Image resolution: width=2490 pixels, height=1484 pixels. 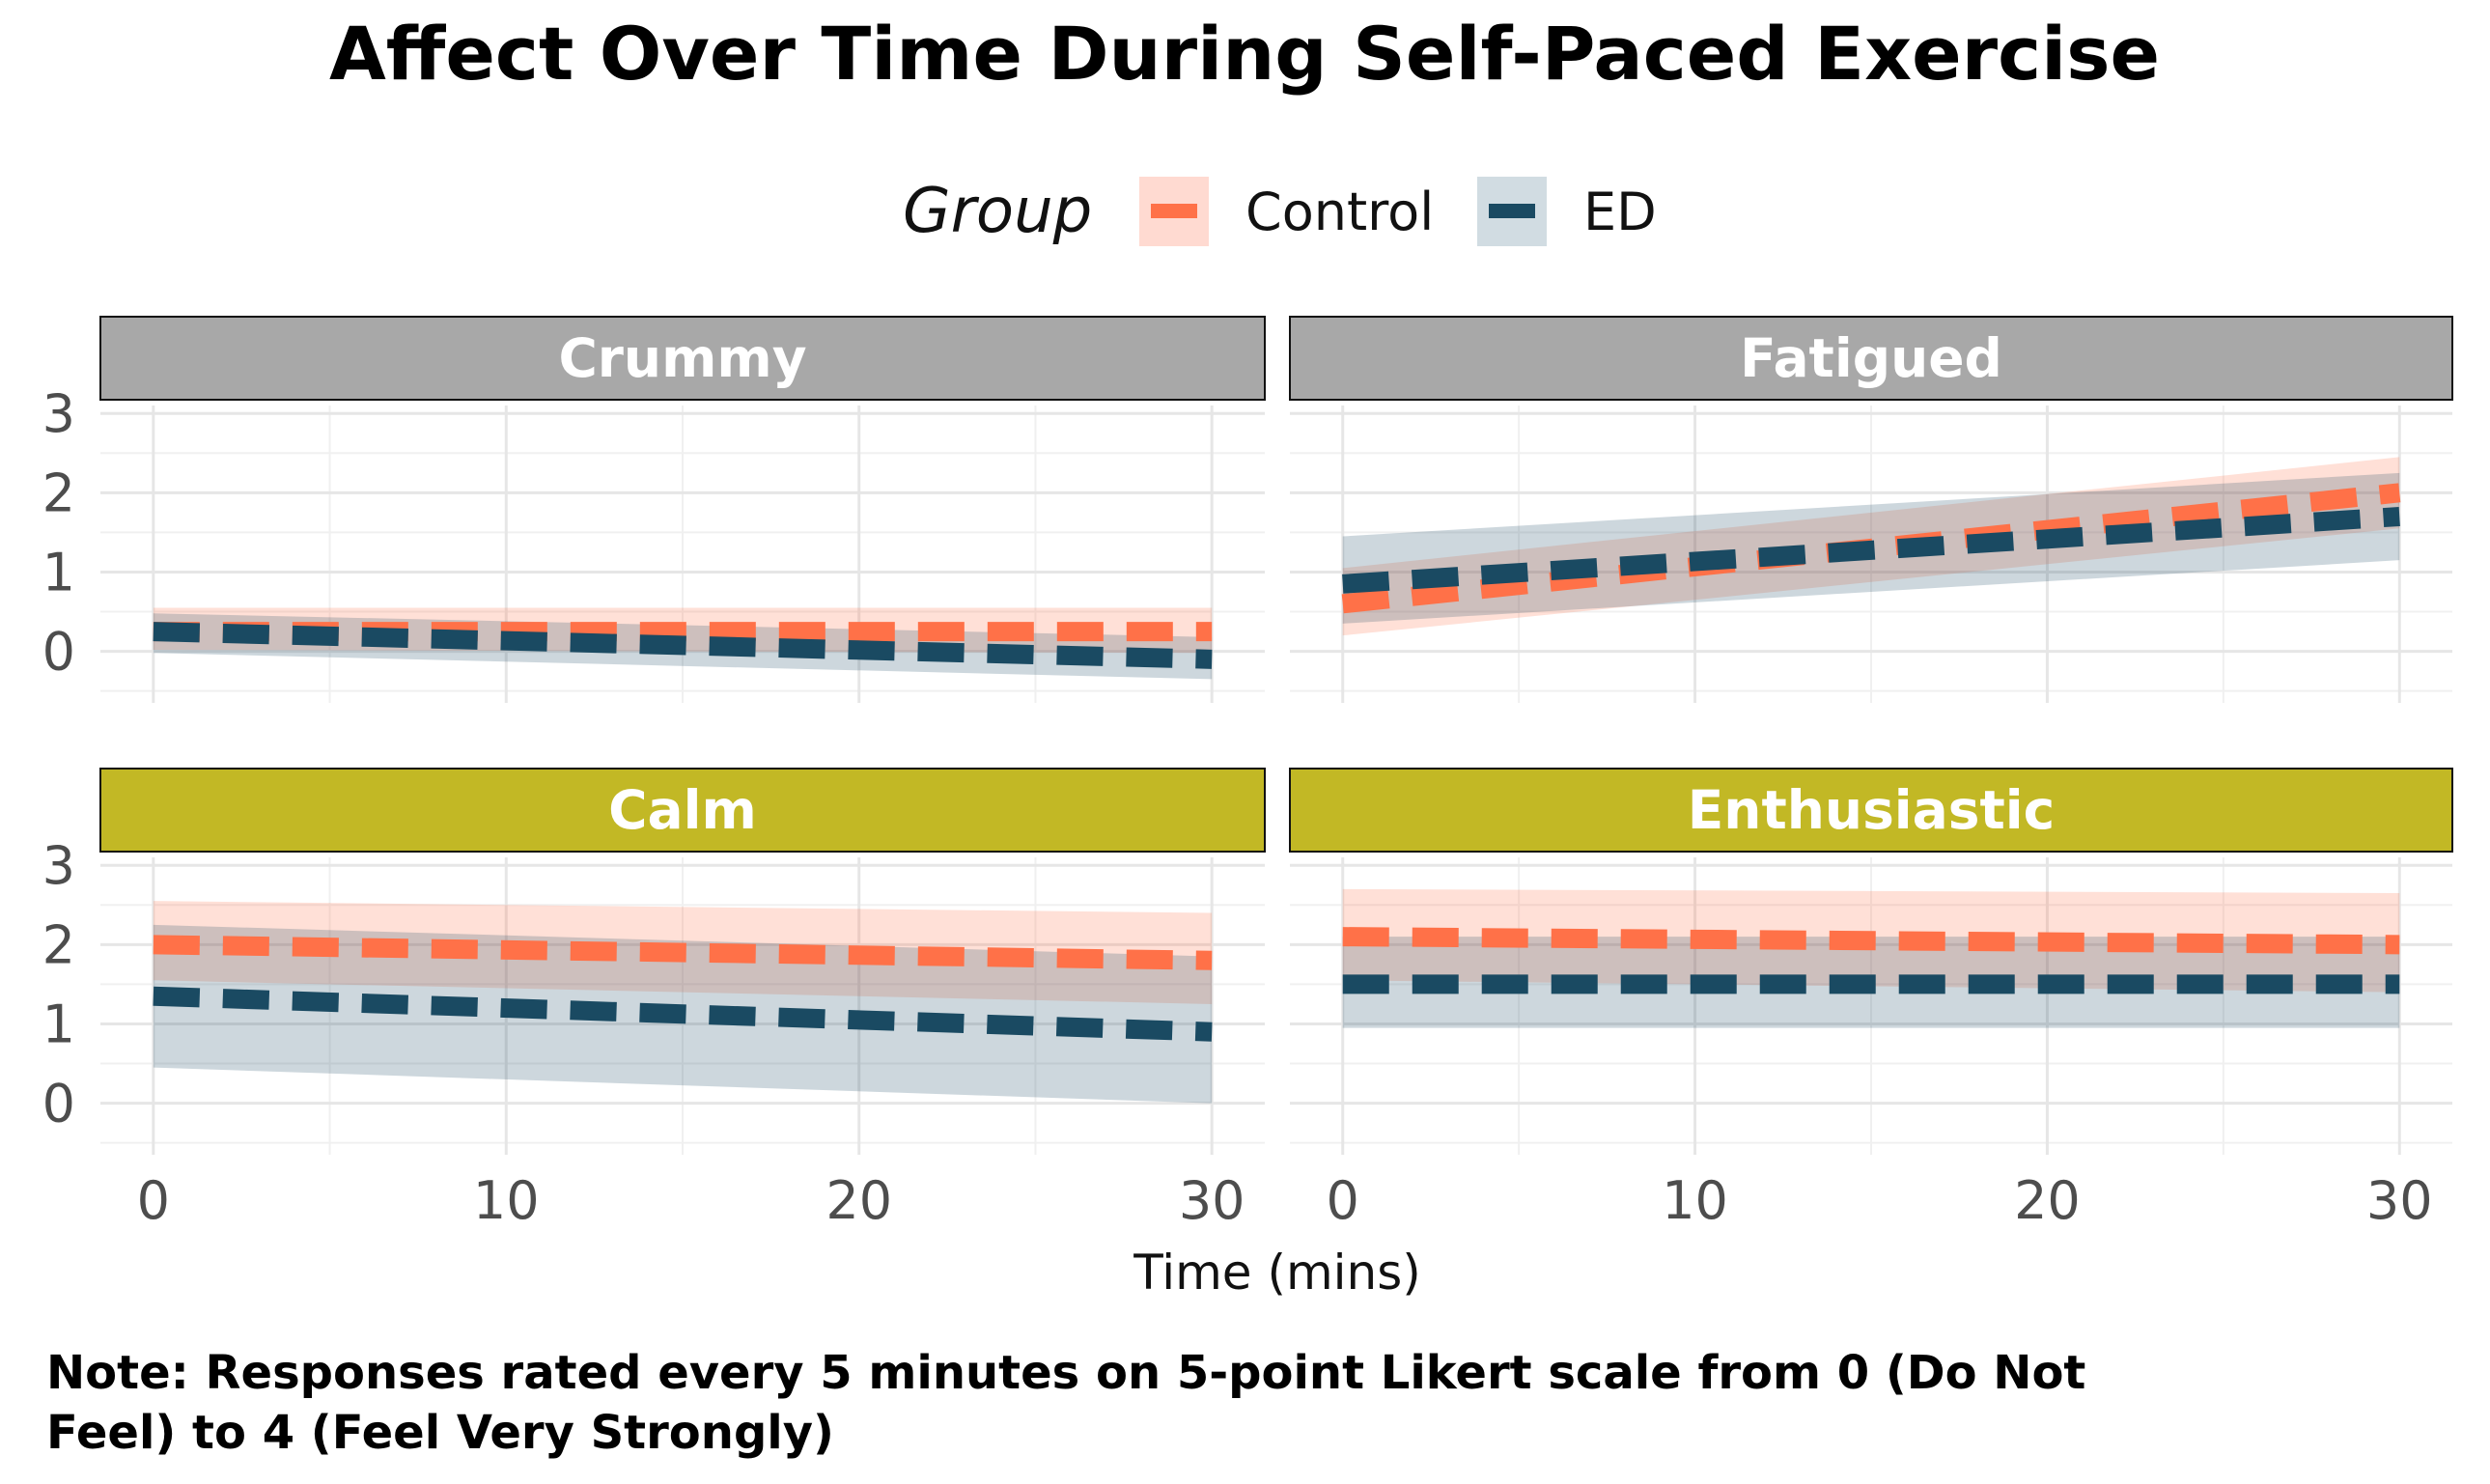 What do you see at coordinates (1871, 1000) in the screenshot?
I see `panel-enthusiastic: Enthusiastic 0 10 20 30` at bounding box center [1871, 1000].